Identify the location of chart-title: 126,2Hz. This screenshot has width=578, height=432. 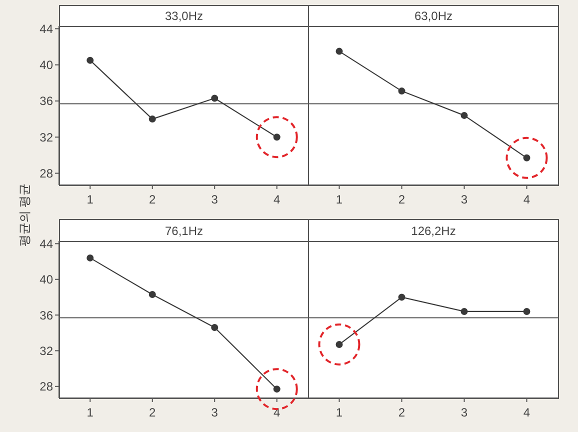
(433, 231).